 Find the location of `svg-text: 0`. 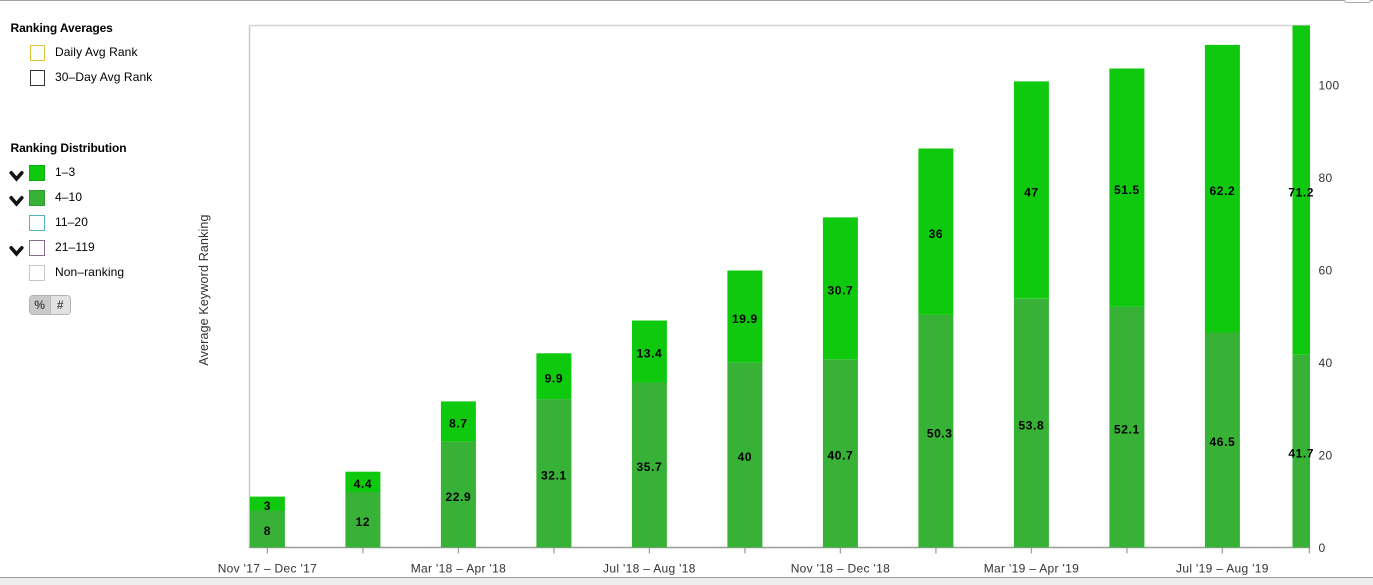

svg-text: 0 is located at coordinates (1322, 548).